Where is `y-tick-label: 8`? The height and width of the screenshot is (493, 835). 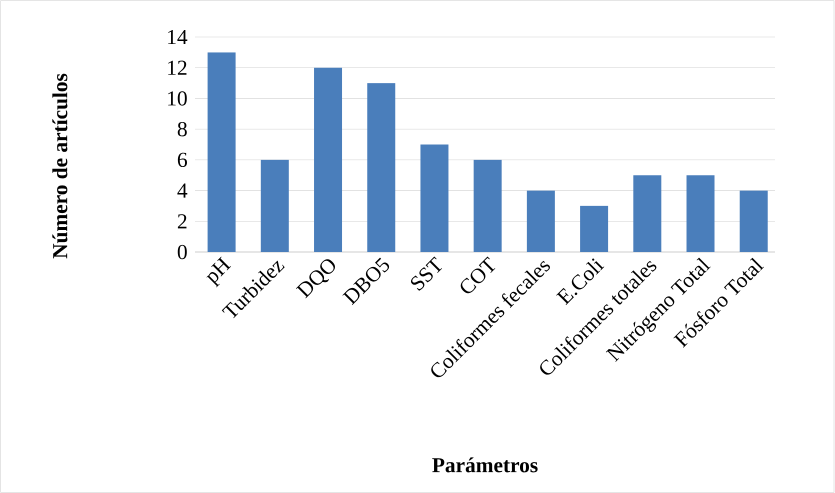 y-tick-label: 8 is located at coordinates (182, 129).